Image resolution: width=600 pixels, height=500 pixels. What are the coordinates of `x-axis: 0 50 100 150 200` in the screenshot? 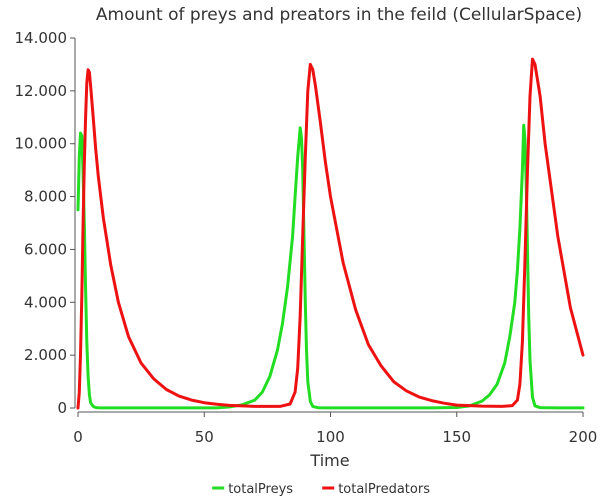 It's located at (335, 428).